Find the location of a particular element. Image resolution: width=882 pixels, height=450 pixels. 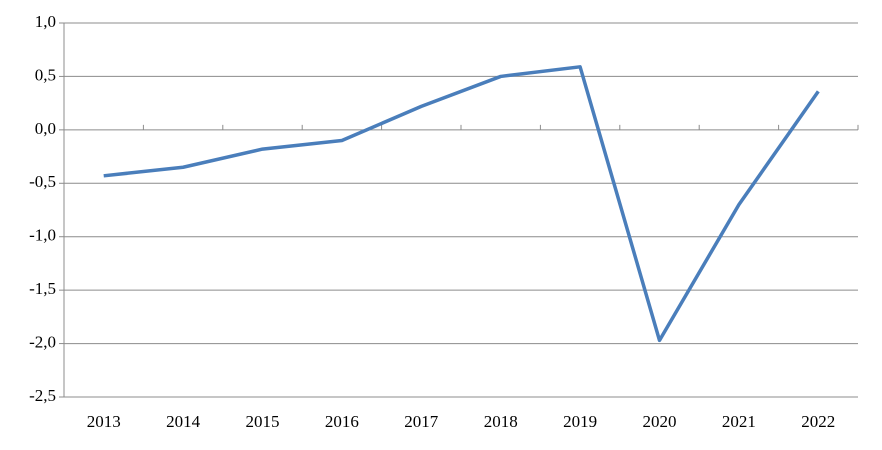

y-tick-label: -0,5 is located at coordinates (42, 181).